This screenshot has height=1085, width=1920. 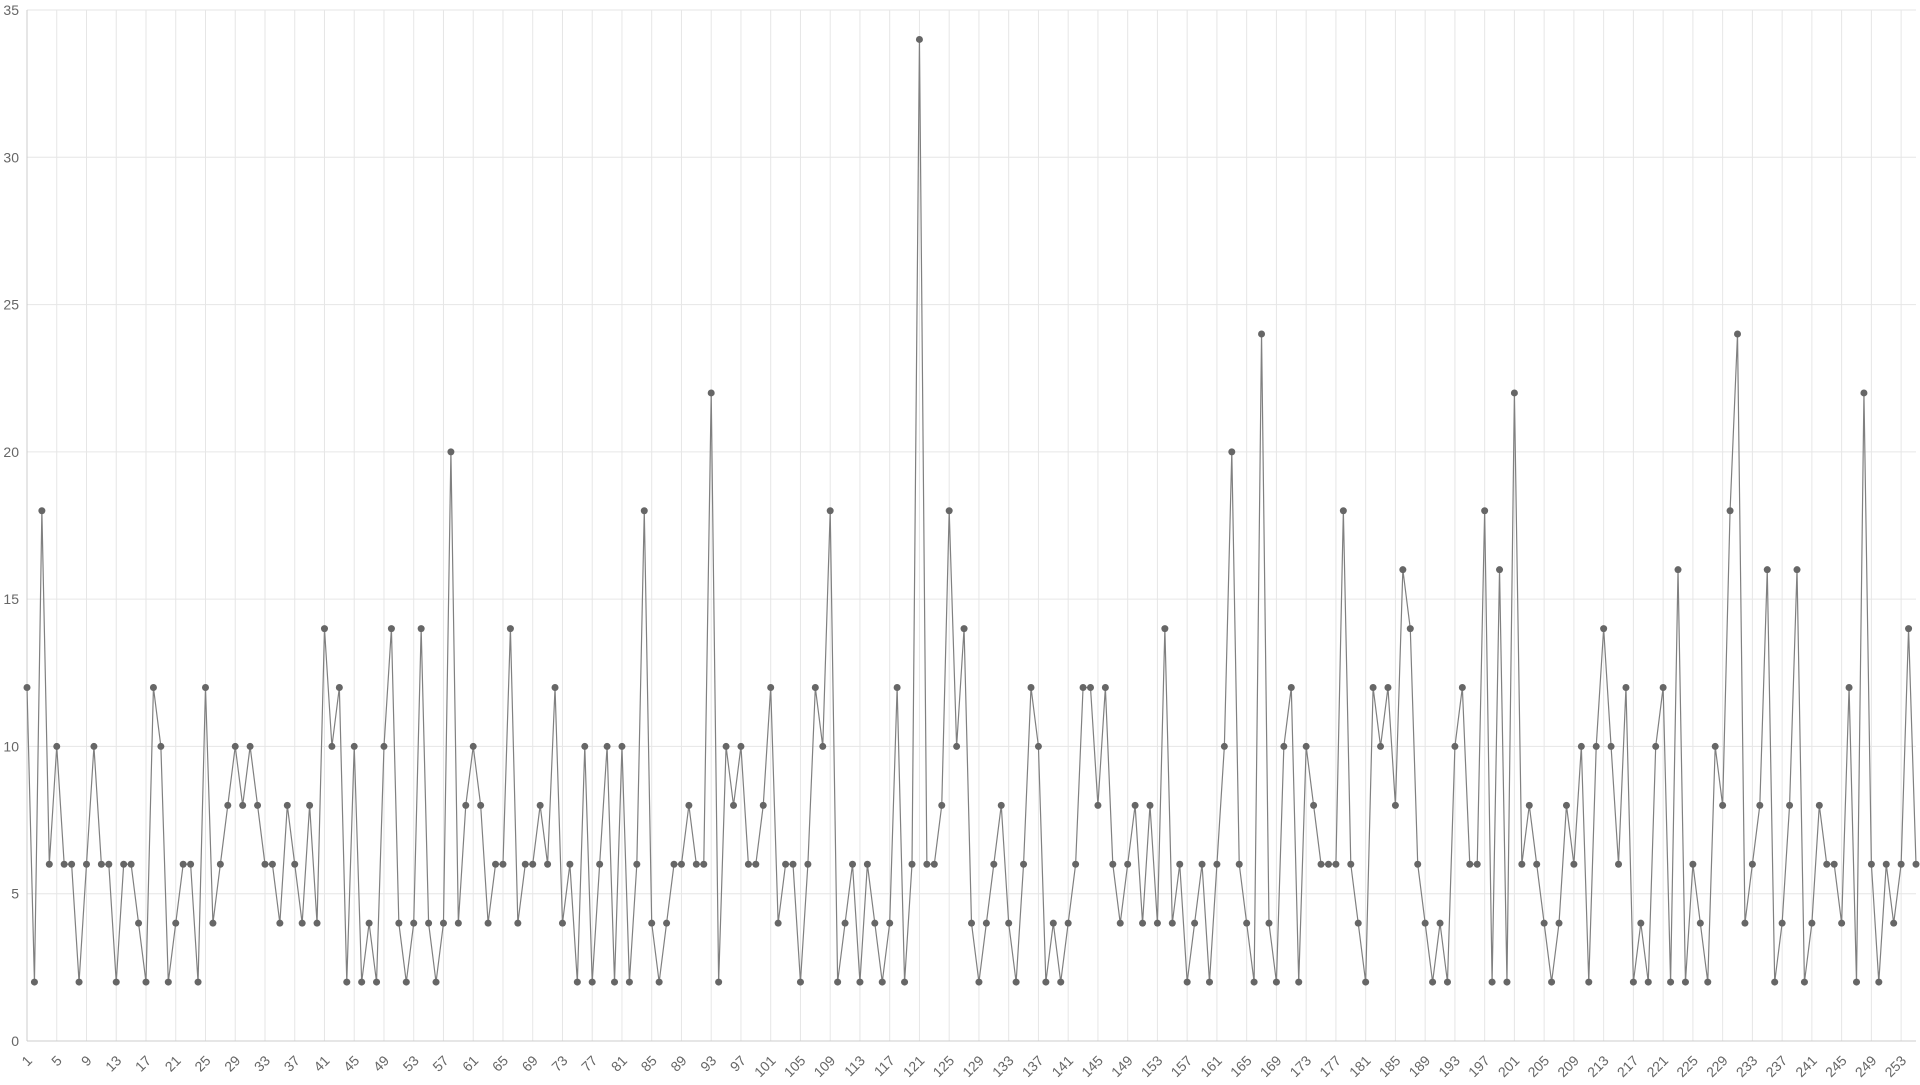 What do you see at coordinates (232, 1063) in the screenshot?
I see `x-tick-label: 29` at bounding box center [232, 1063].